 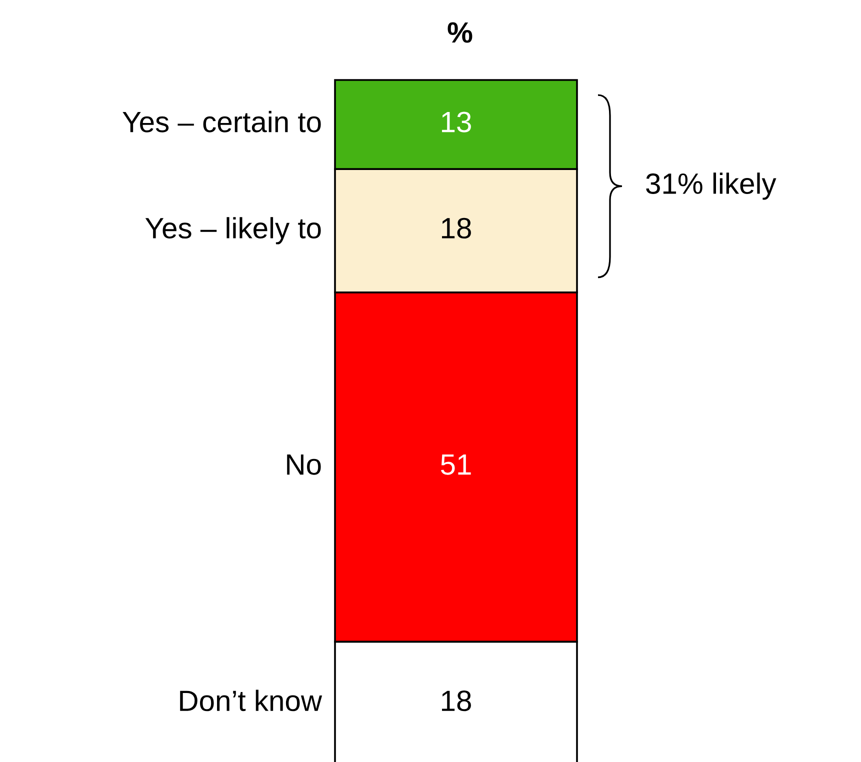 I want to click on series-label: No, so click(x=304, y=464).